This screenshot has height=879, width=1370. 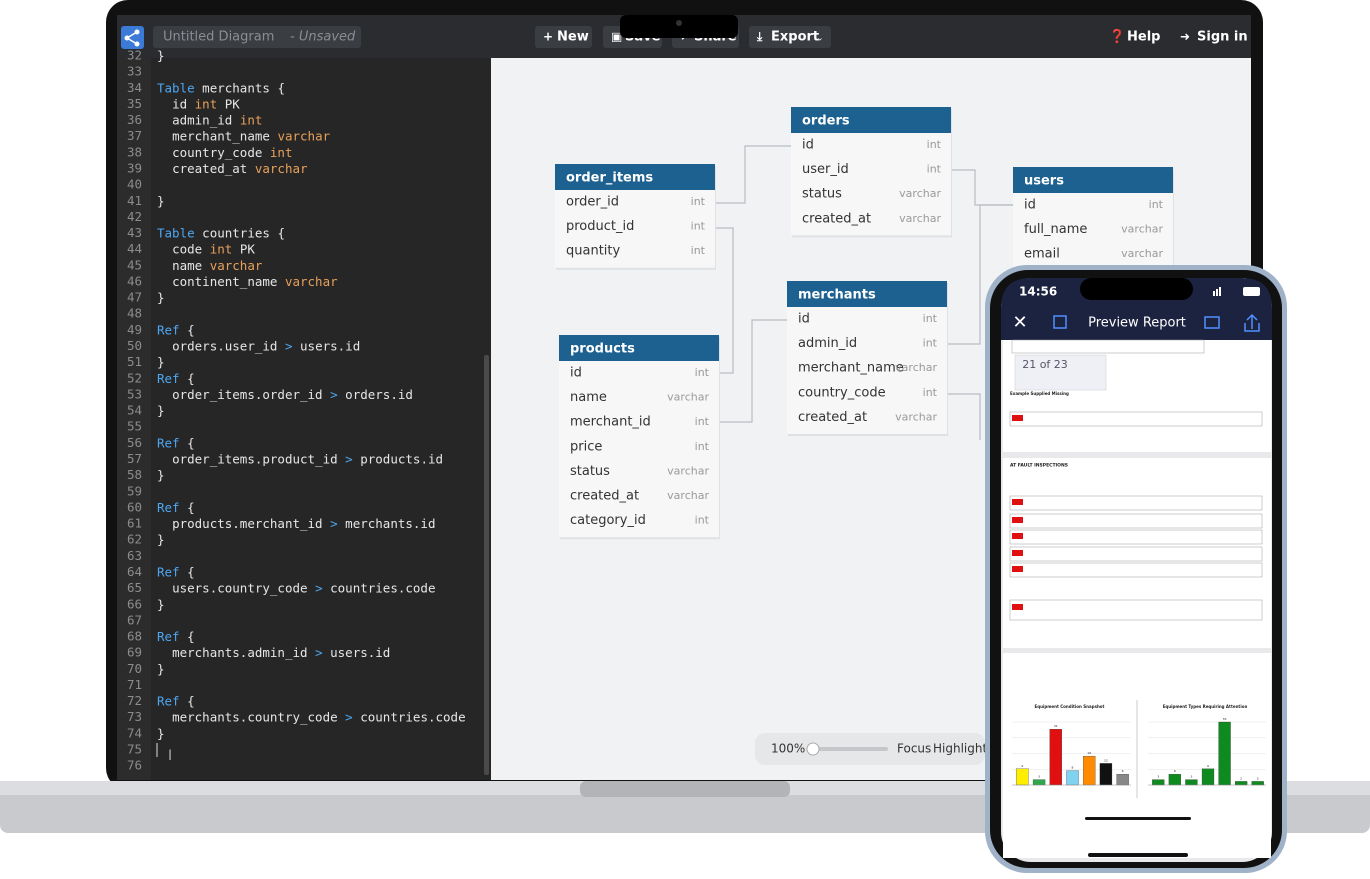 I want to click on bar-value: 2, so click(x=1241, y=778).